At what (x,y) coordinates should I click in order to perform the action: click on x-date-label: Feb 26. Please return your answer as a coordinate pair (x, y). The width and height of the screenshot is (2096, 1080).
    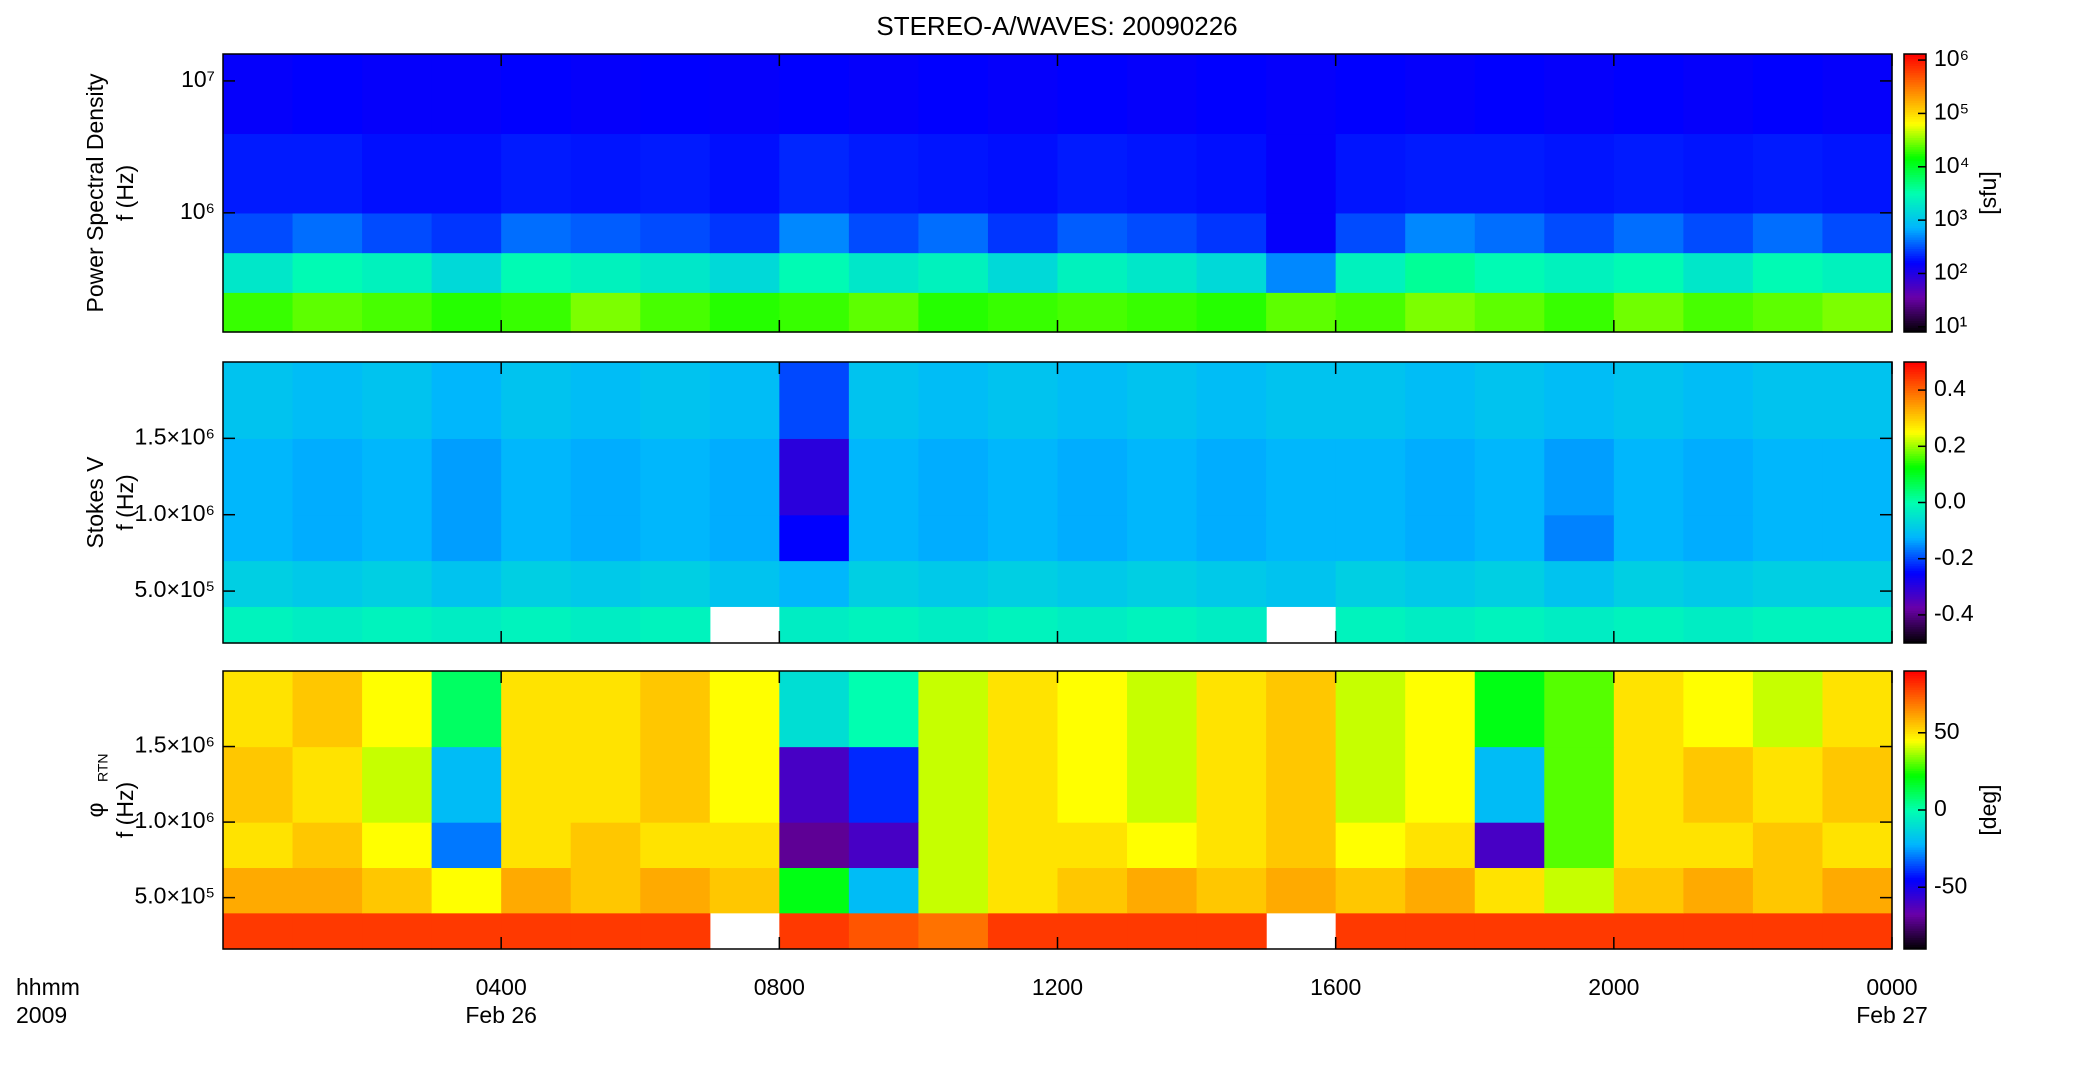
    Looking at the image, I should click on (501, 1015).